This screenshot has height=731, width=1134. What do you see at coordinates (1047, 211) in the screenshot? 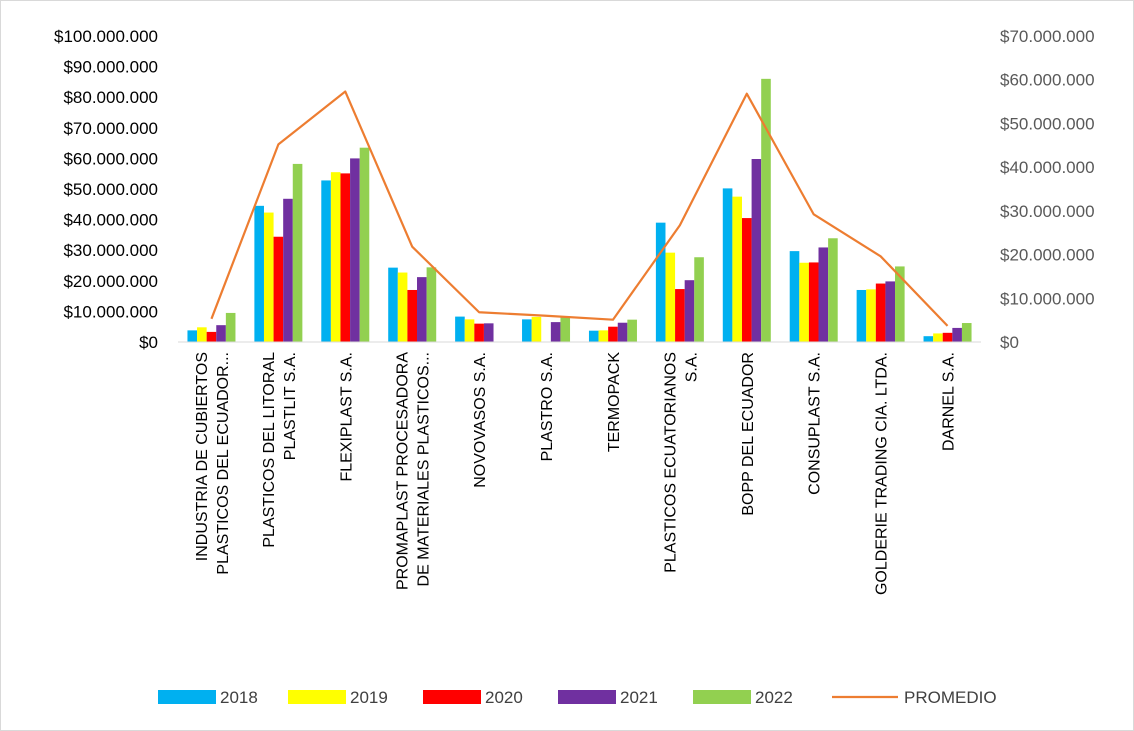
I see `right-tick-label: $30.000.000` at bounding box center [1047, 211].